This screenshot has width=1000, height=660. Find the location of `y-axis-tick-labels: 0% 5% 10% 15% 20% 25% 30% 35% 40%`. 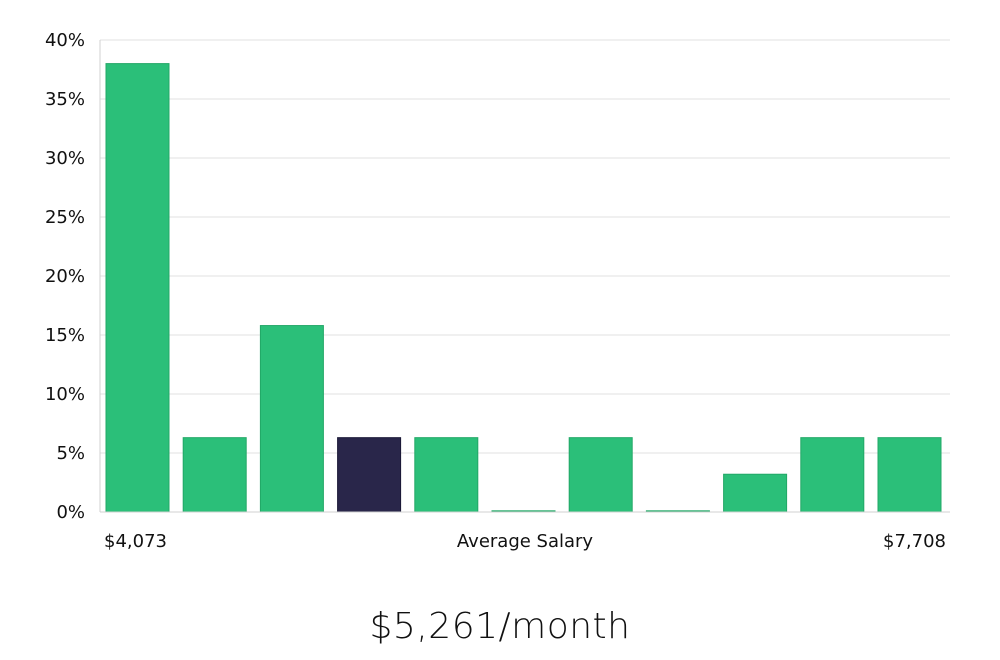

y-axis-tick-labels: 0% 5% 10% 15% 20% 25% 30% 35% 40% is located at coordinates (65, 276).